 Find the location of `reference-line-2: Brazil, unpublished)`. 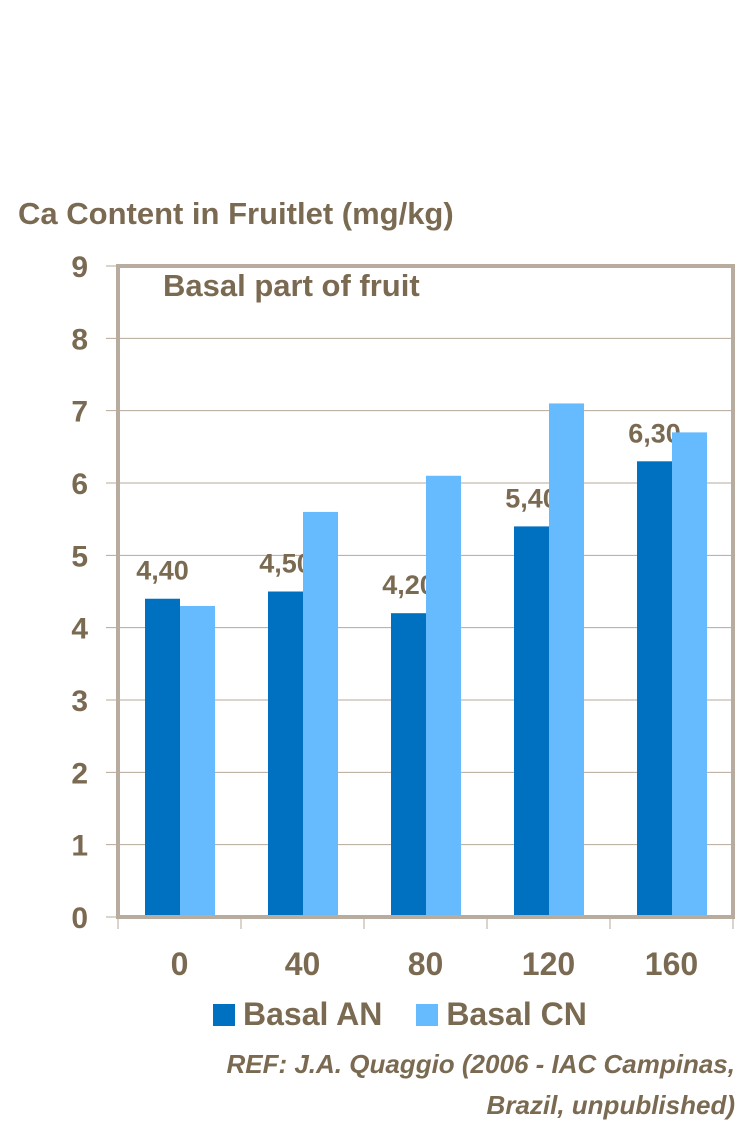

reference-line-2: Brazil, unpublished) is located at coordinates (610, 1105).